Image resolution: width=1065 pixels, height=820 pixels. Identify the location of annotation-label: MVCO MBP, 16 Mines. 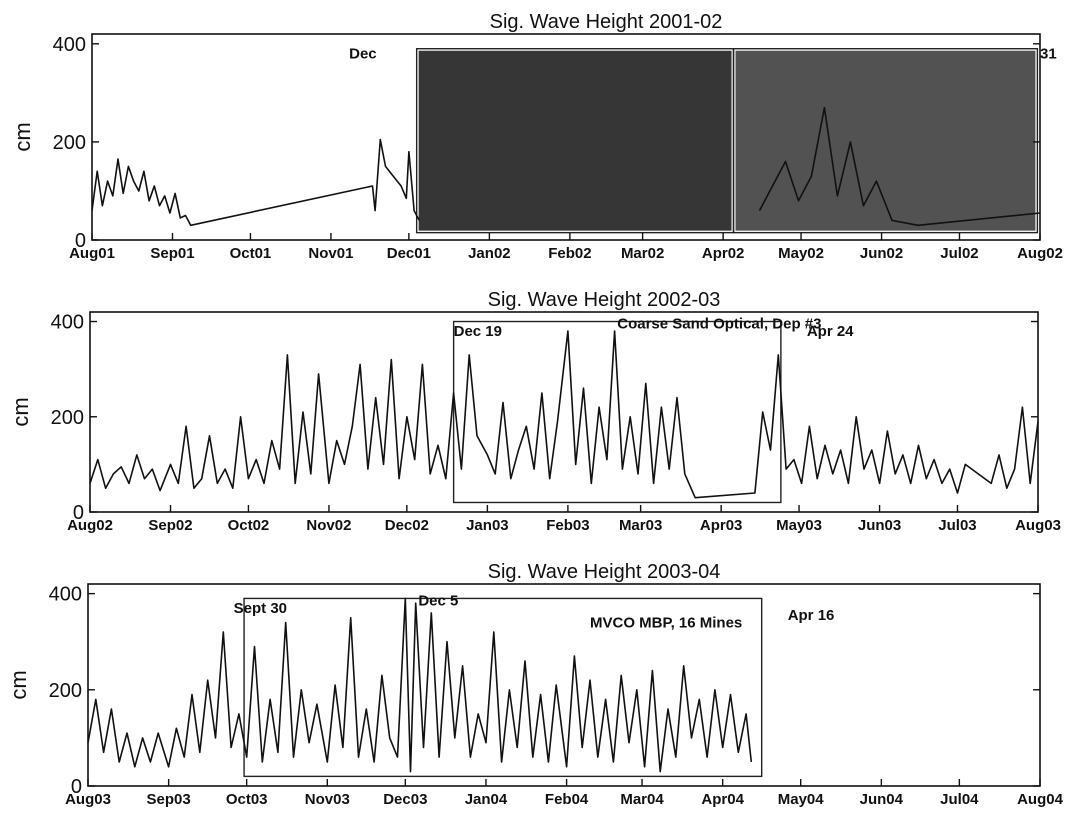
(666, 622).